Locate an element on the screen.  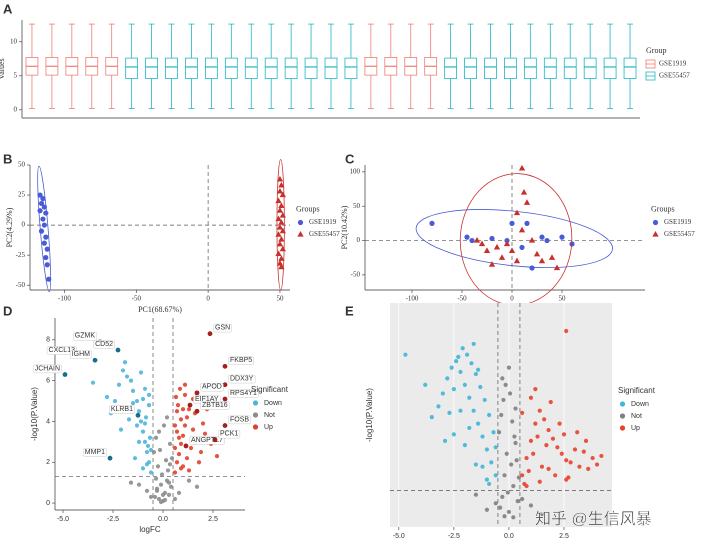
y-tick-label: -50 is located at coordinates (356, 274).